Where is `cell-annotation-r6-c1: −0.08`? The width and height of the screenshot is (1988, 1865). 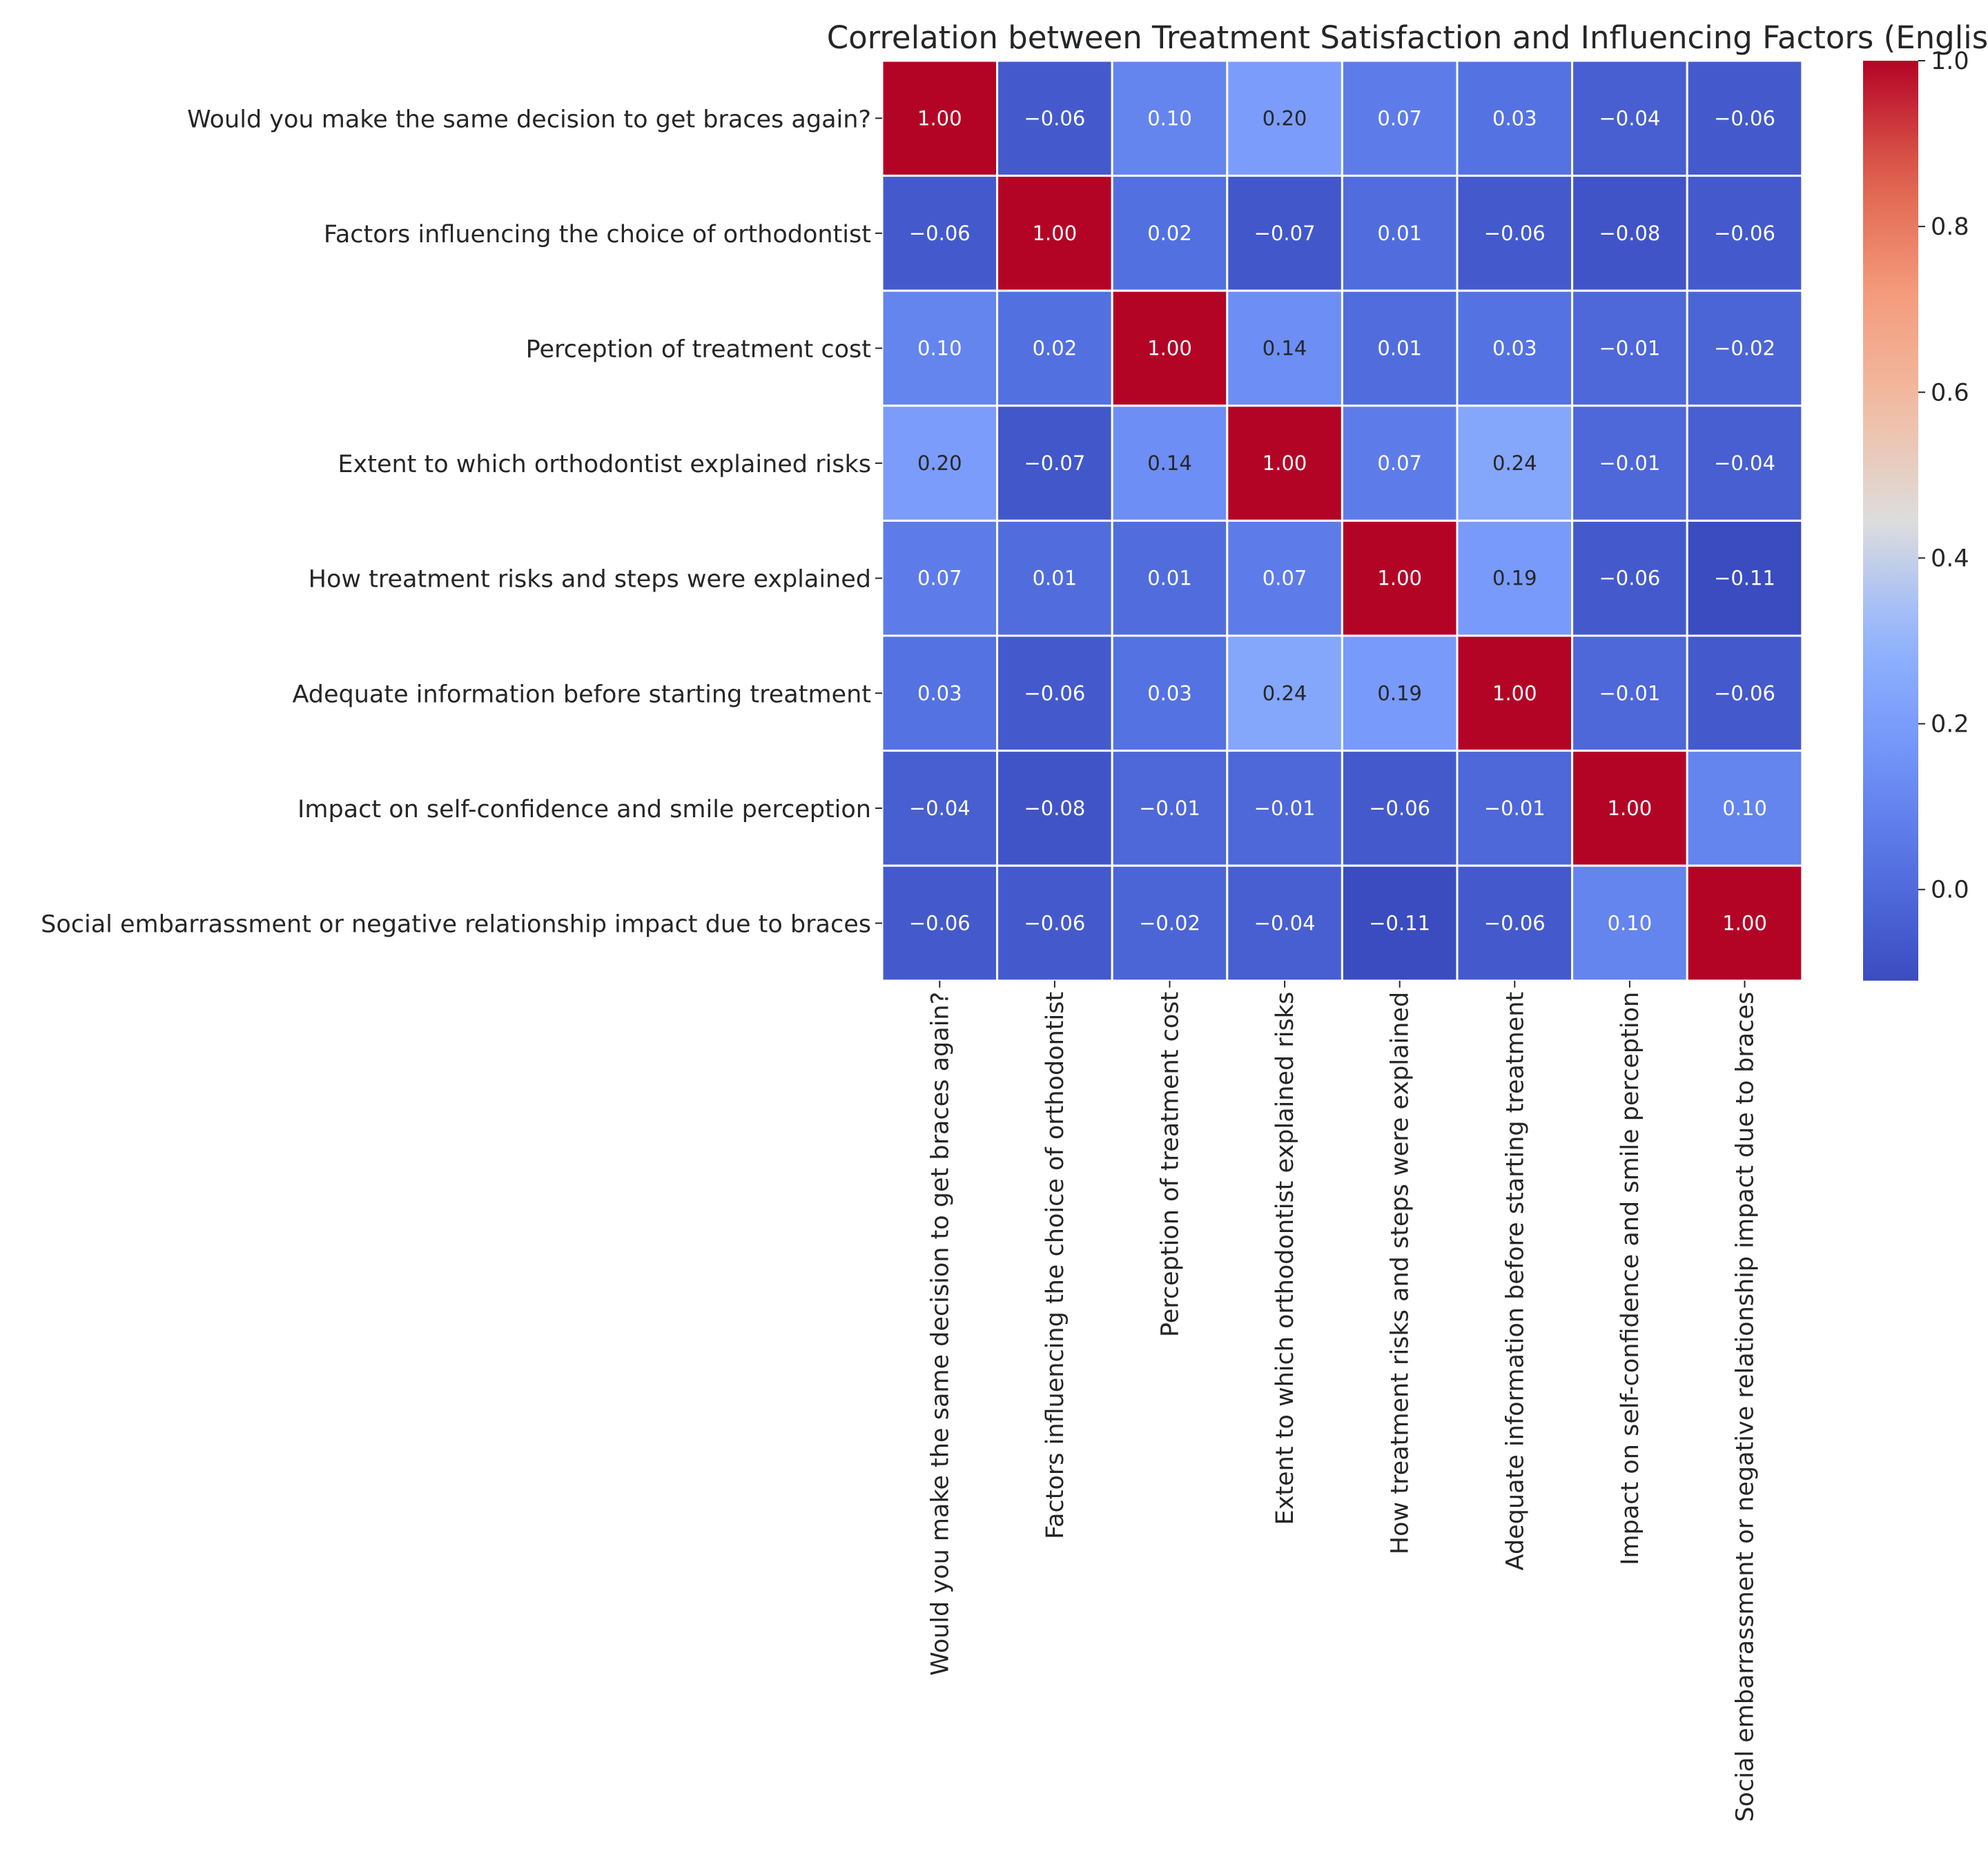 cell-annotation-r6-c1: −0.08 is located at coordinates (1054, 808).